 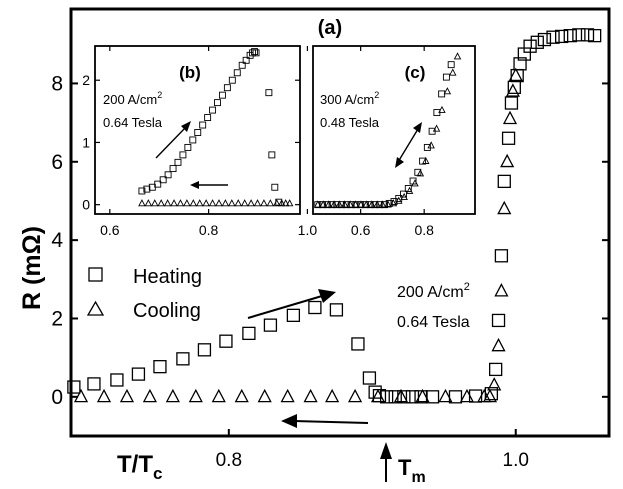 I want to click on inset-b-label: (b), so click(x=190, y=72).